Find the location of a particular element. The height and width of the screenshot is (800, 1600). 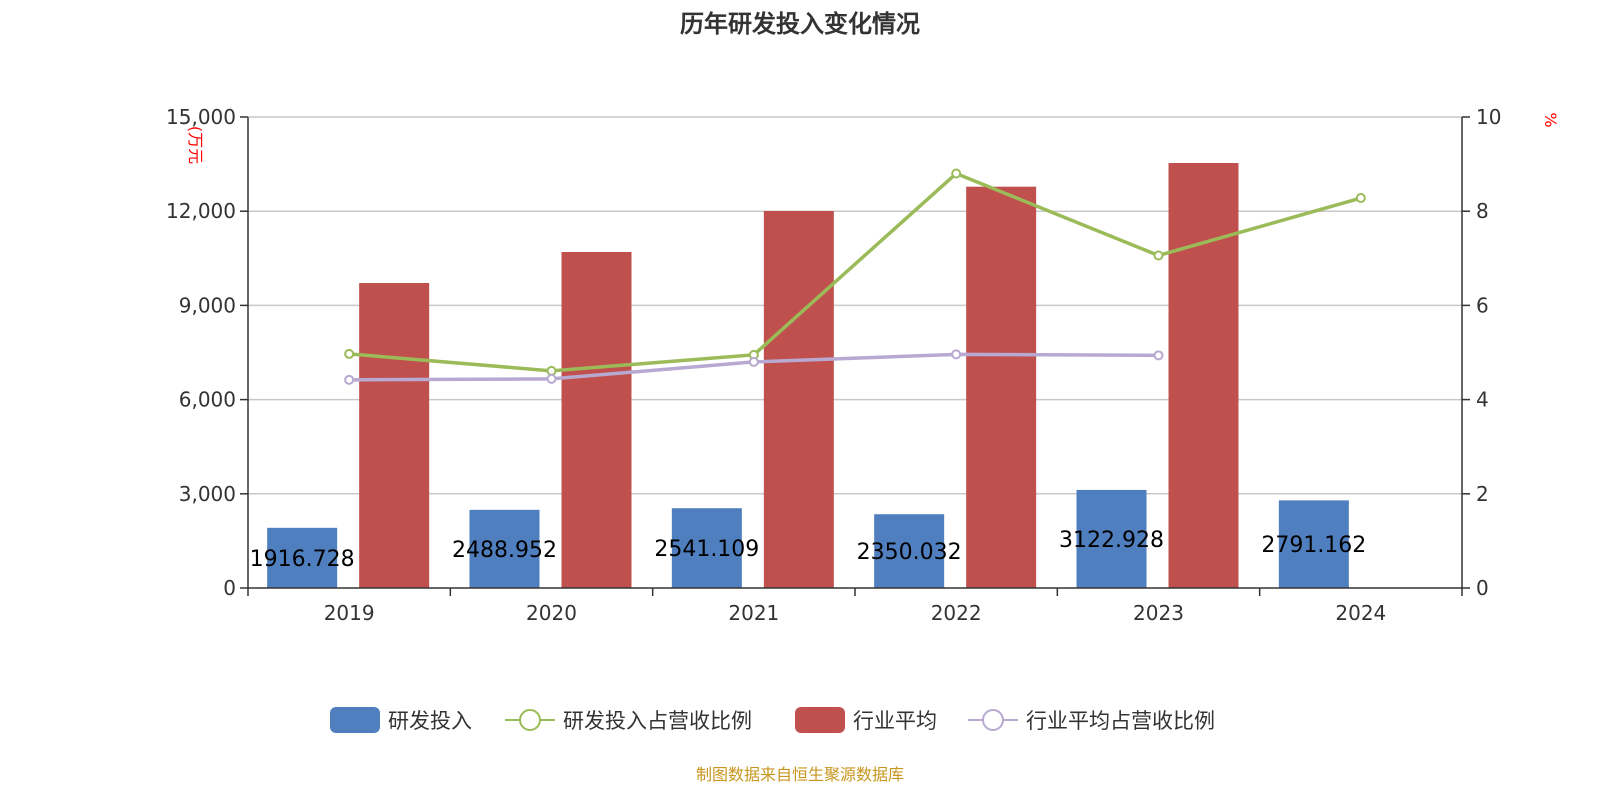

legend-item: 行业平均 is located at coordinates (866, 720).